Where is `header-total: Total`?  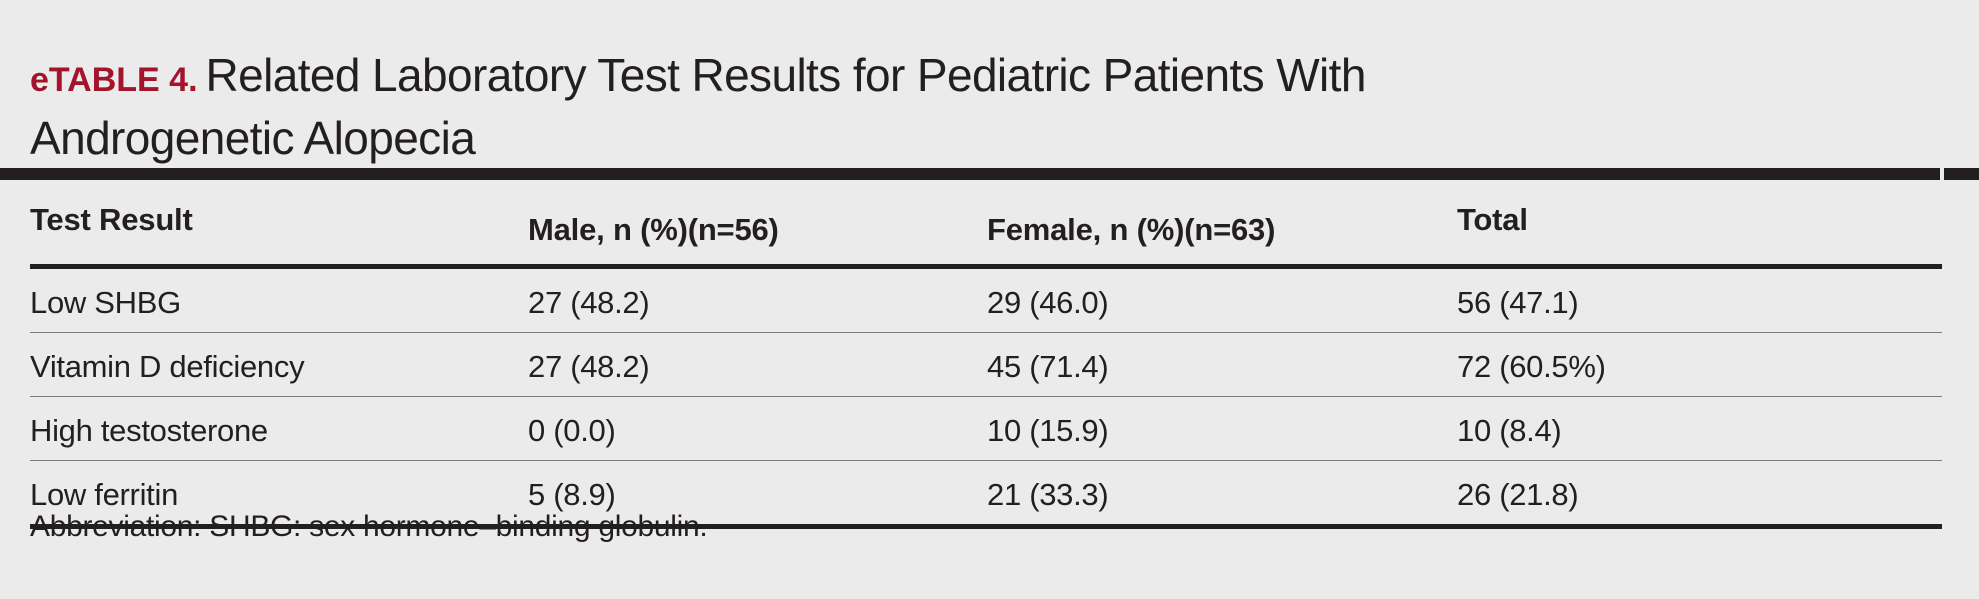 header-total: Total is located at coordinates (1699, 224).